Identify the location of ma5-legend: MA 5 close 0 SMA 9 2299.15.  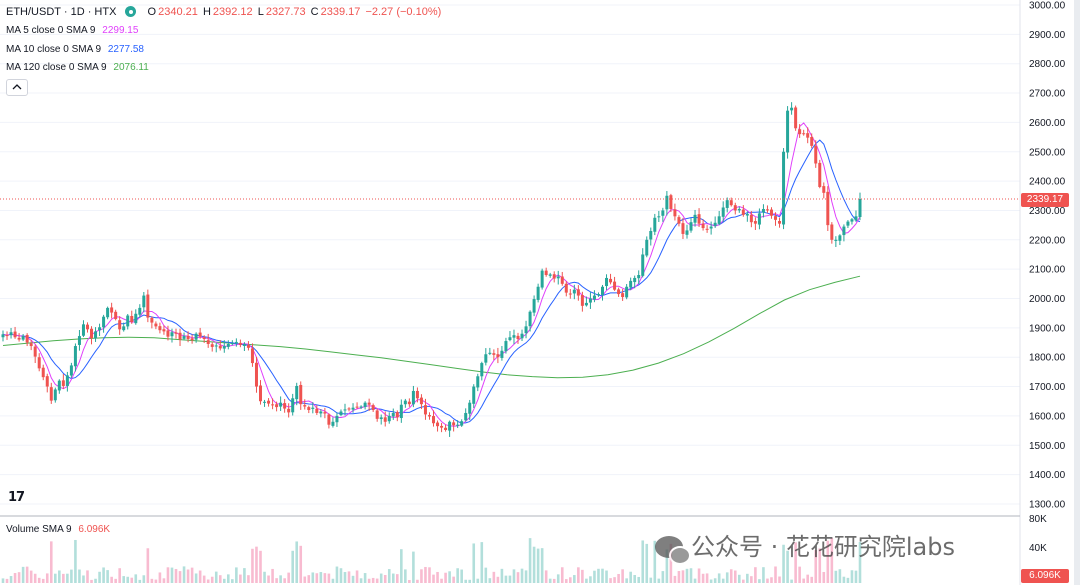
(72, 30).